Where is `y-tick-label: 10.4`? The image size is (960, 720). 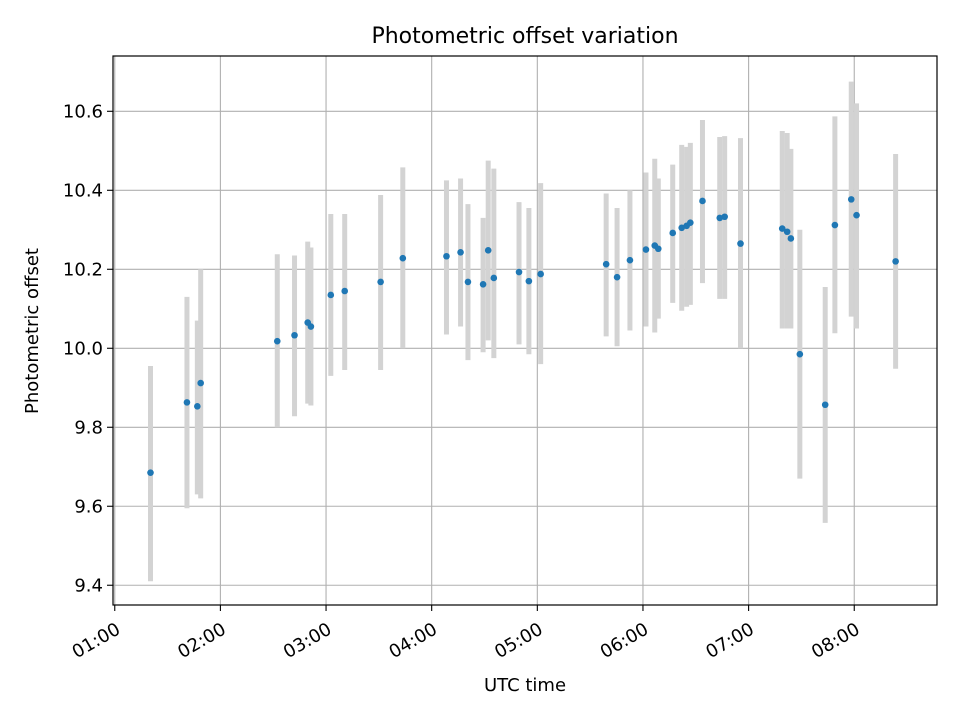 y-tick-label: 10.4 is located at coordinates (83, 190).